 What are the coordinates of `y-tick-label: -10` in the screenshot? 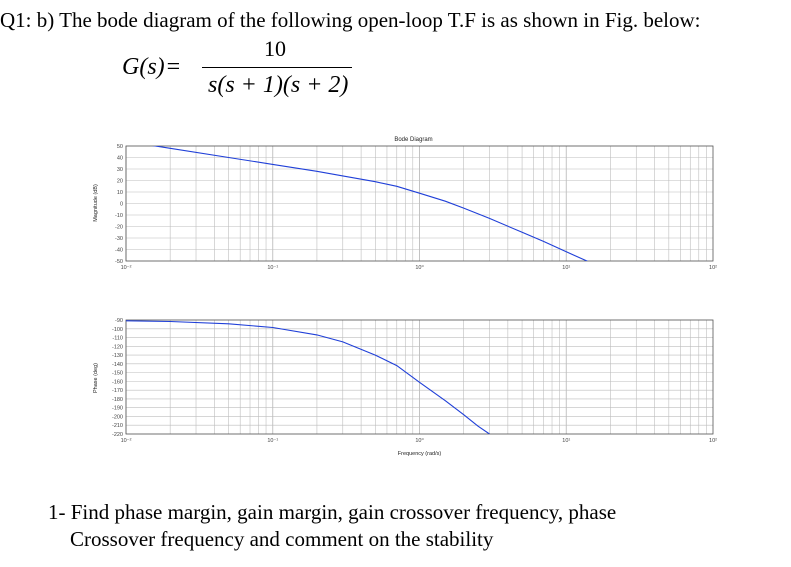 It's located at (119, 216).